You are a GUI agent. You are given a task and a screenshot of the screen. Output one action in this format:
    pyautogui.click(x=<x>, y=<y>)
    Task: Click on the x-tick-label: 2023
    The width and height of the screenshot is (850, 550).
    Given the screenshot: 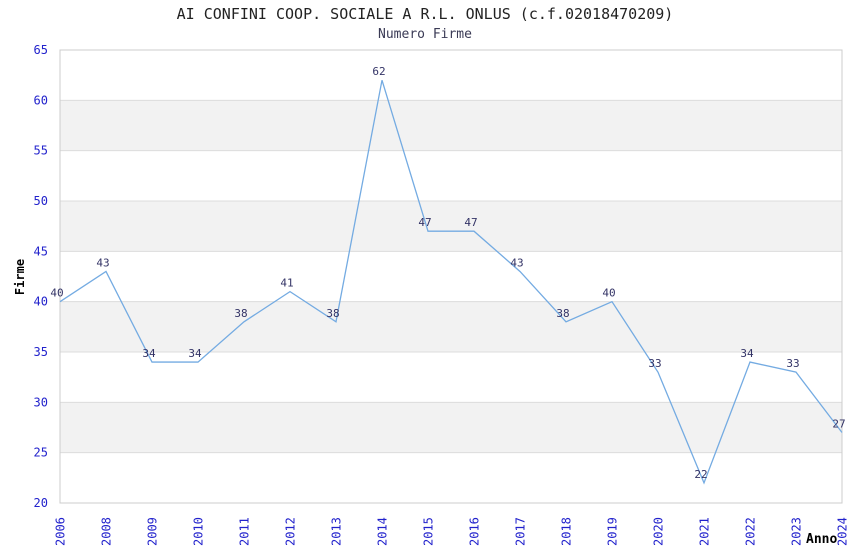 What is the action you would take?
    pyautogui.click(x=797, y=531)
    